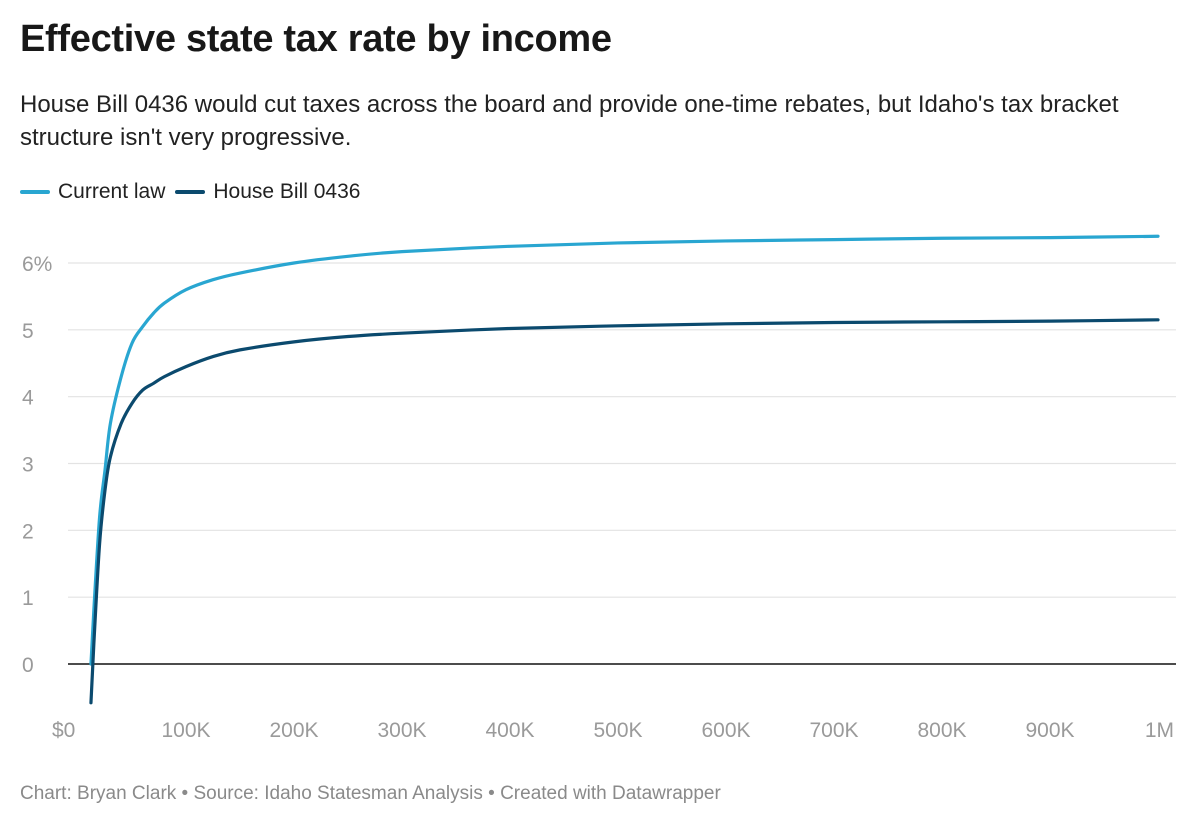 The height and width of the screenshot is (826, 1200). Describe the element at coordinates (287, 191) in the screenshot. I see `legend-label-house-bill: House Bill 0436` at that location.